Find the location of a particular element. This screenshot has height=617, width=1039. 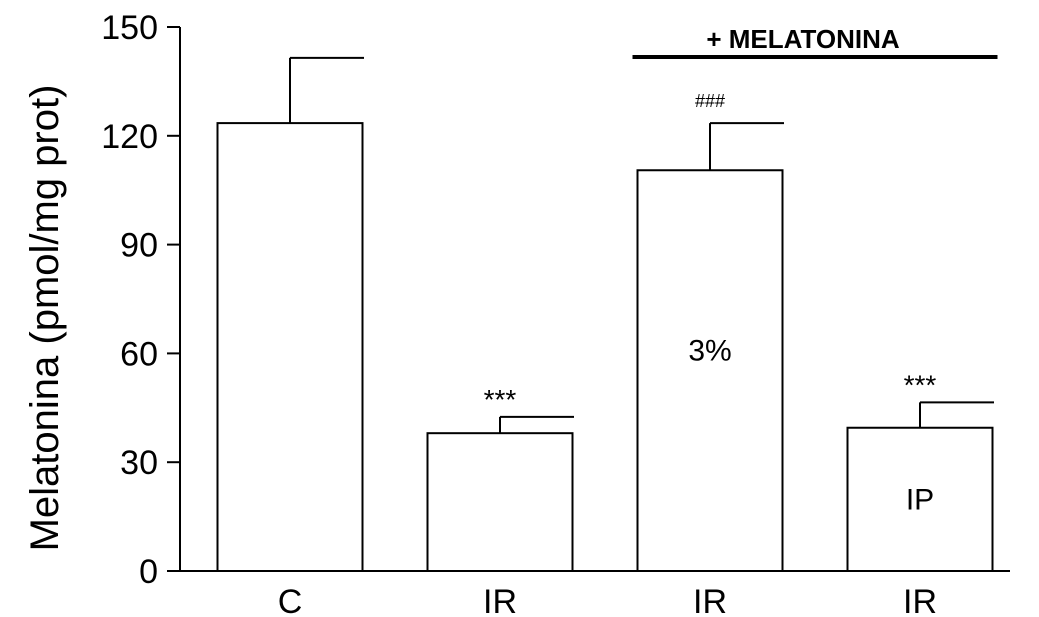

bar-inner-label: 3% is located at coordinates (709, 351).